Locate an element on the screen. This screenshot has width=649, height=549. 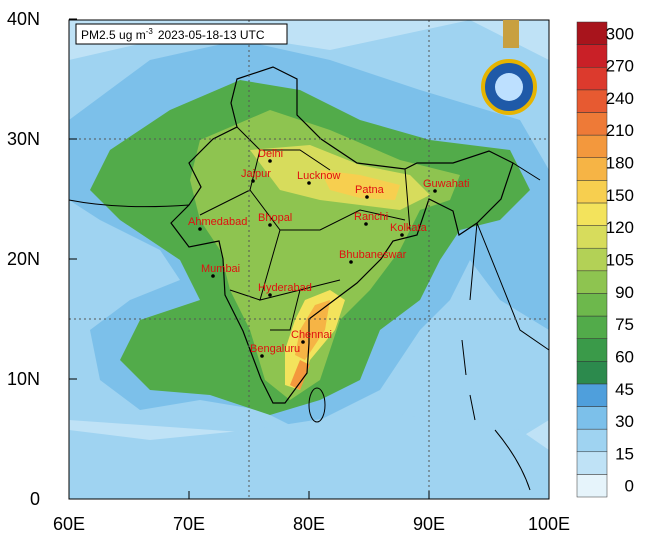
logo is located at coordinates (509, 67).